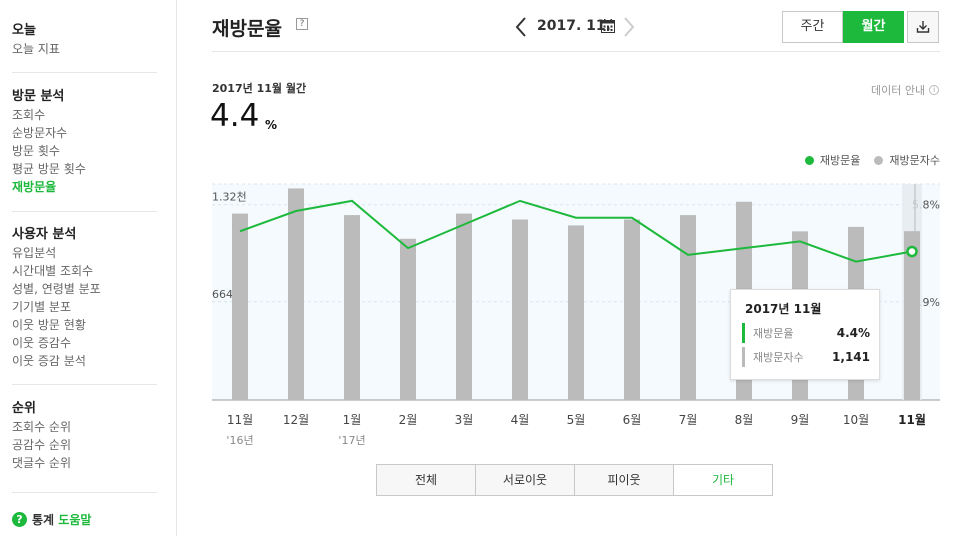 Image resolution: width=968 pixels, height=536 pixels. I want to click on x-axis-tick-label: 10월, so click(856, 420).